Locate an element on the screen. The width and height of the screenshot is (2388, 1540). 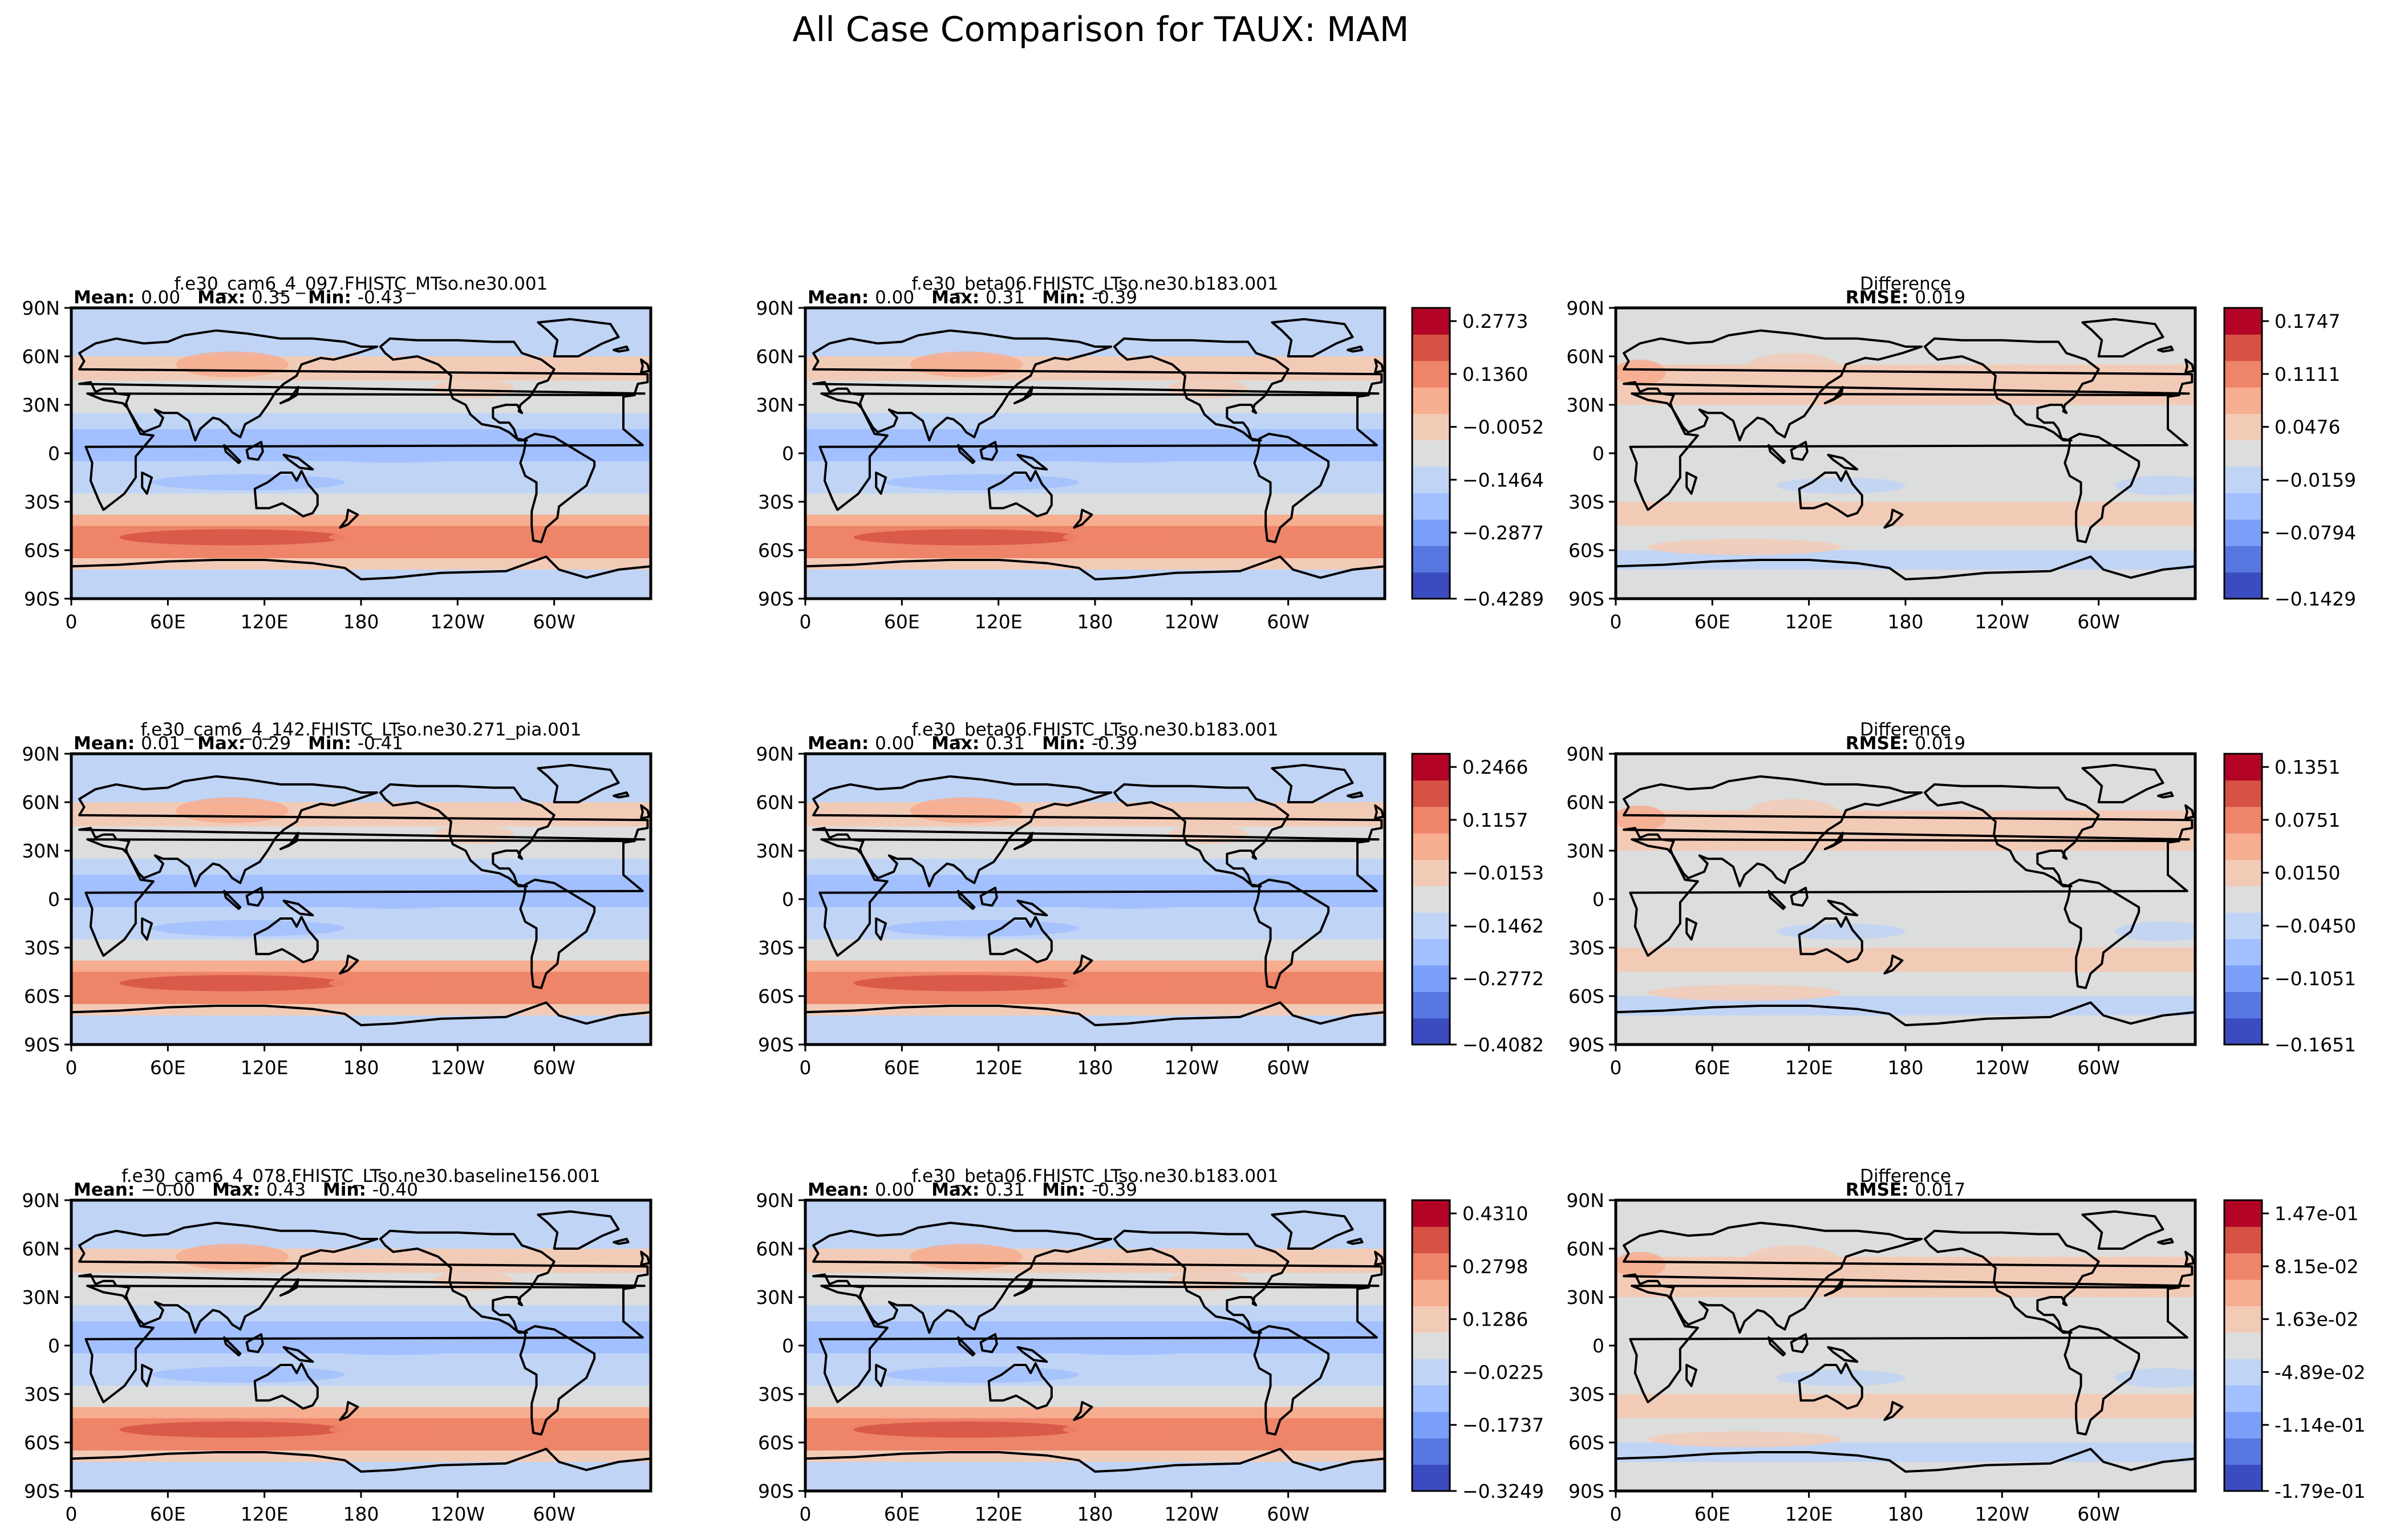
colorbar: 0.1351 0.0751 0.0150 −0.0450 −0.1051 −0.1651 is located at coordinates (2289, 904).